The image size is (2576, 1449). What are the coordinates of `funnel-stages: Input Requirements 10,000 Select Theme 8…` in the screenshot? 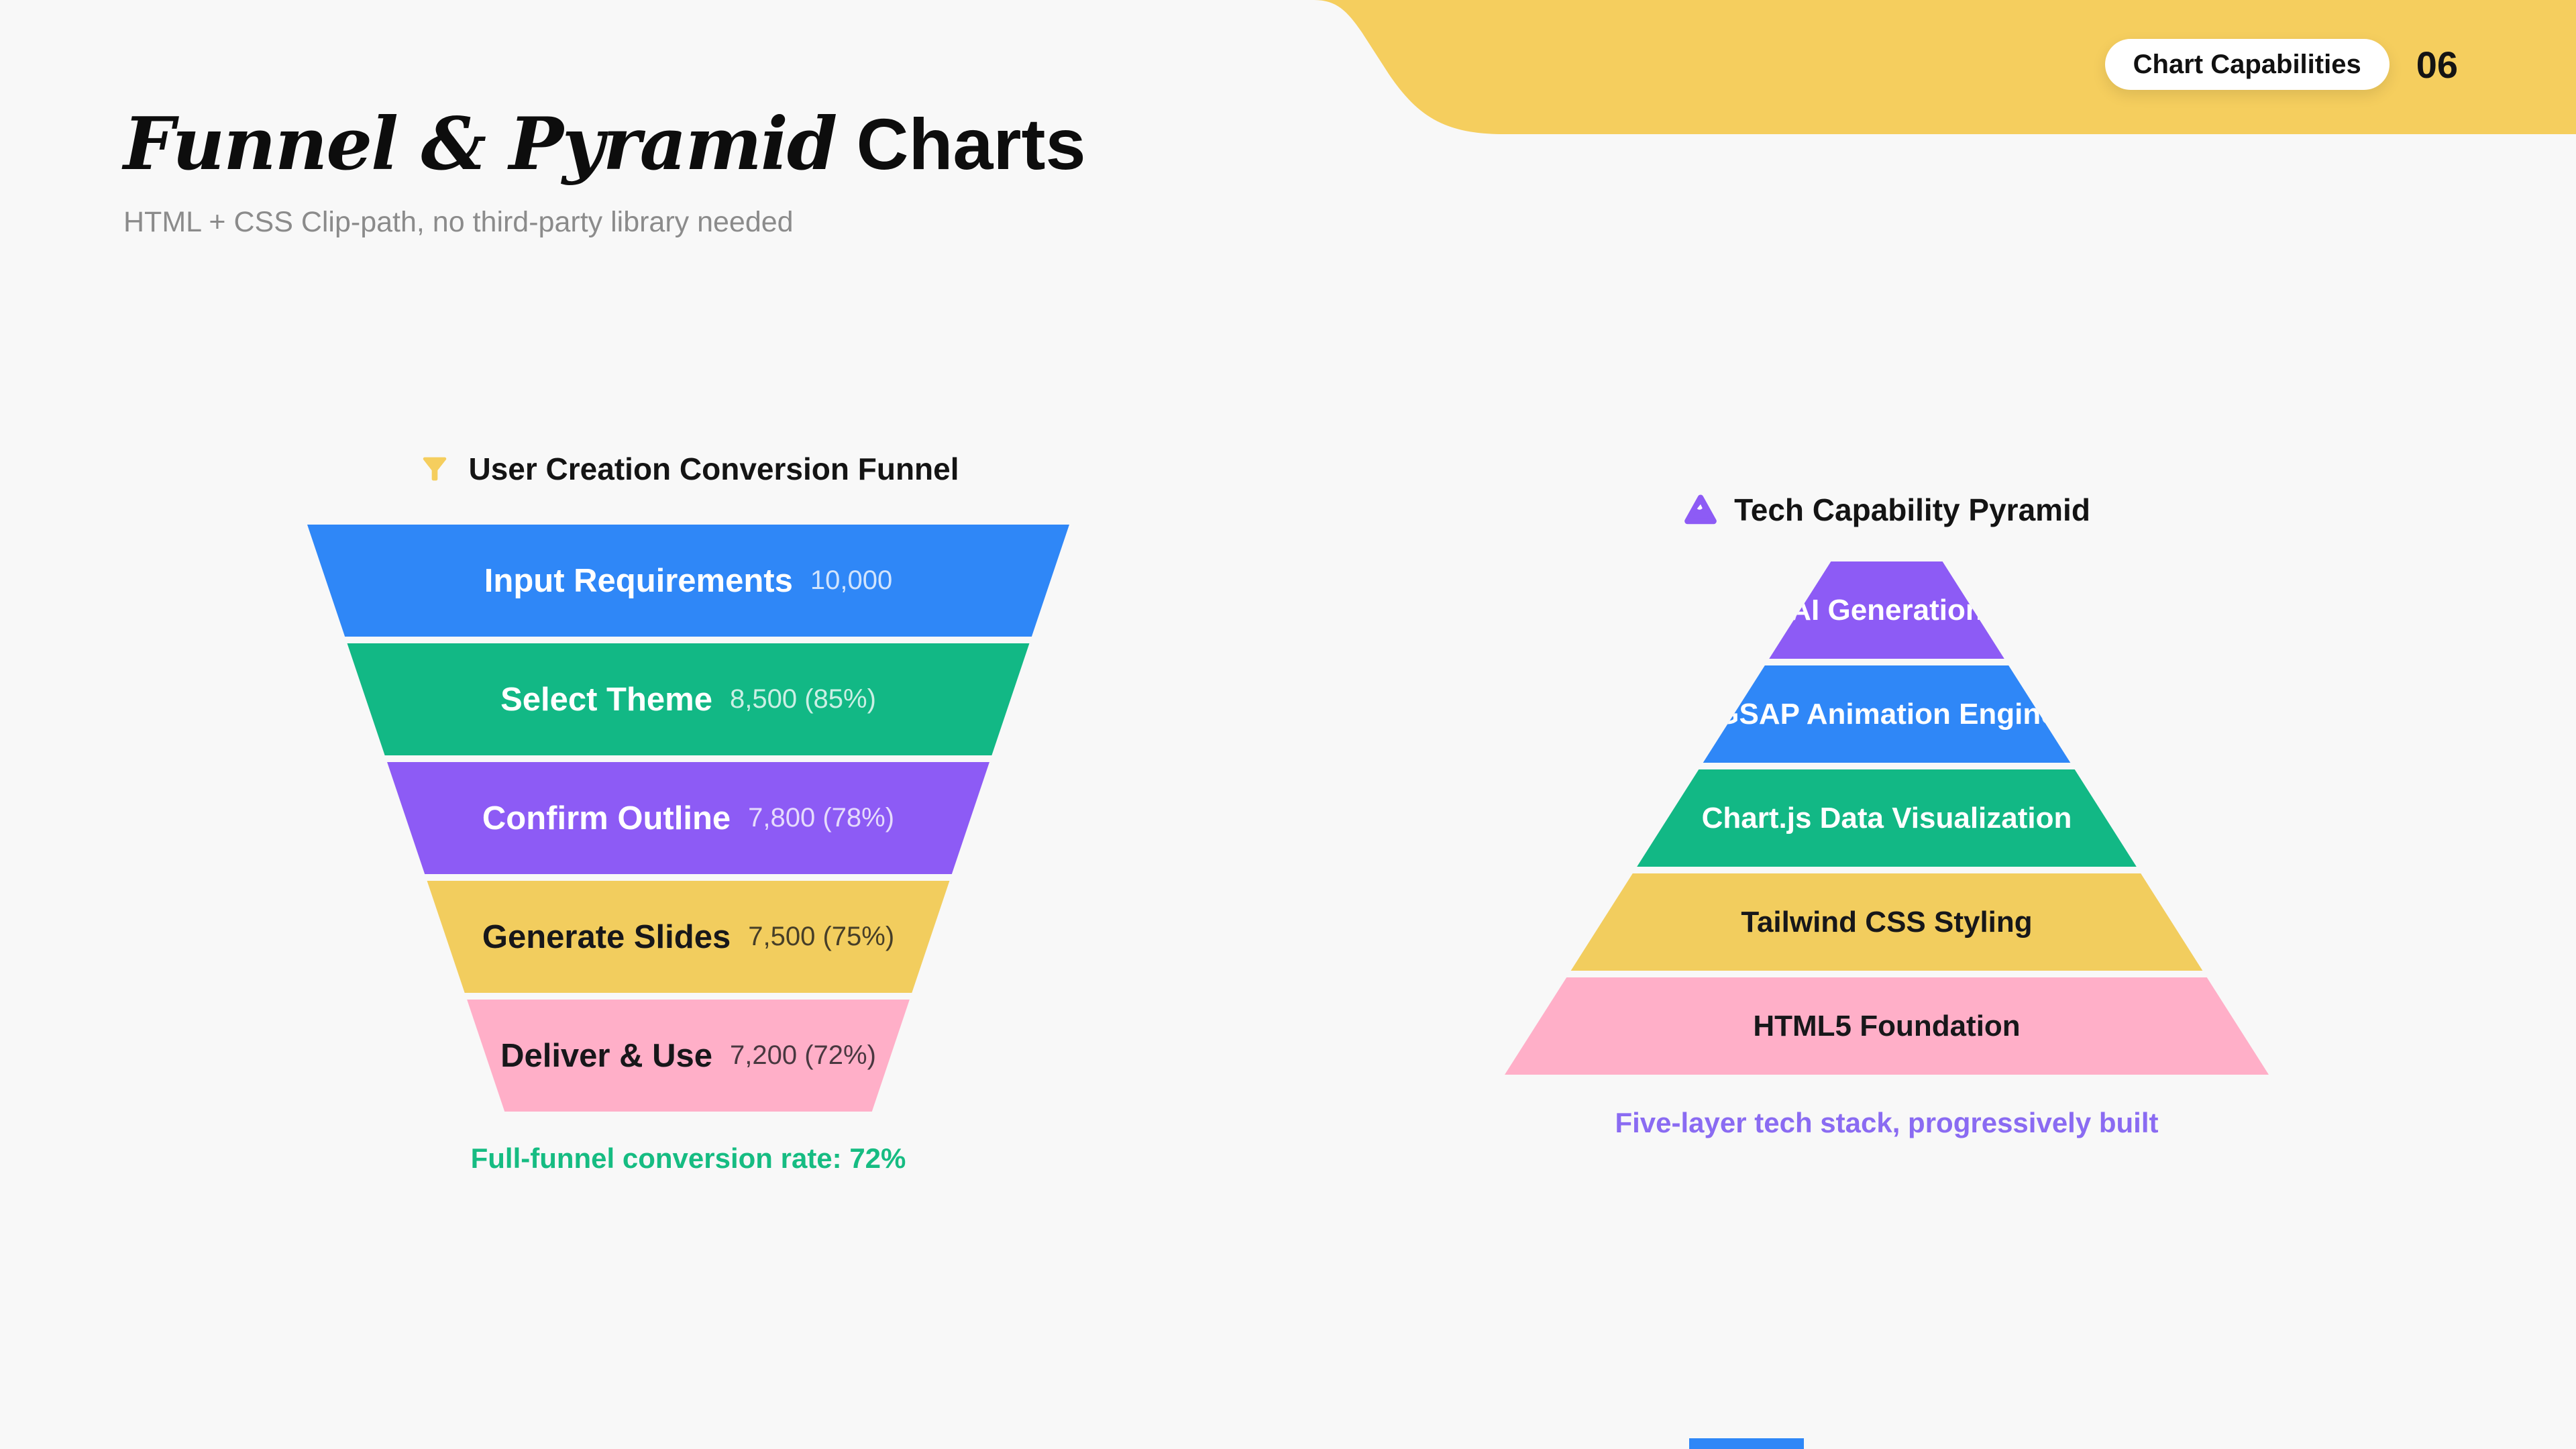 It's located at (688, 818).